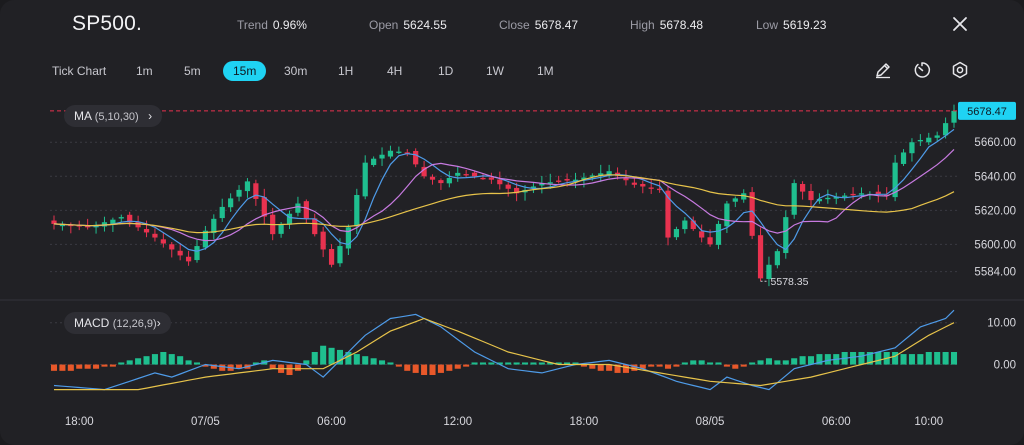 The height and width of the screenshot is (445, 1024). I want to click on close-stat: Close 5678.47, so click(538, 25).